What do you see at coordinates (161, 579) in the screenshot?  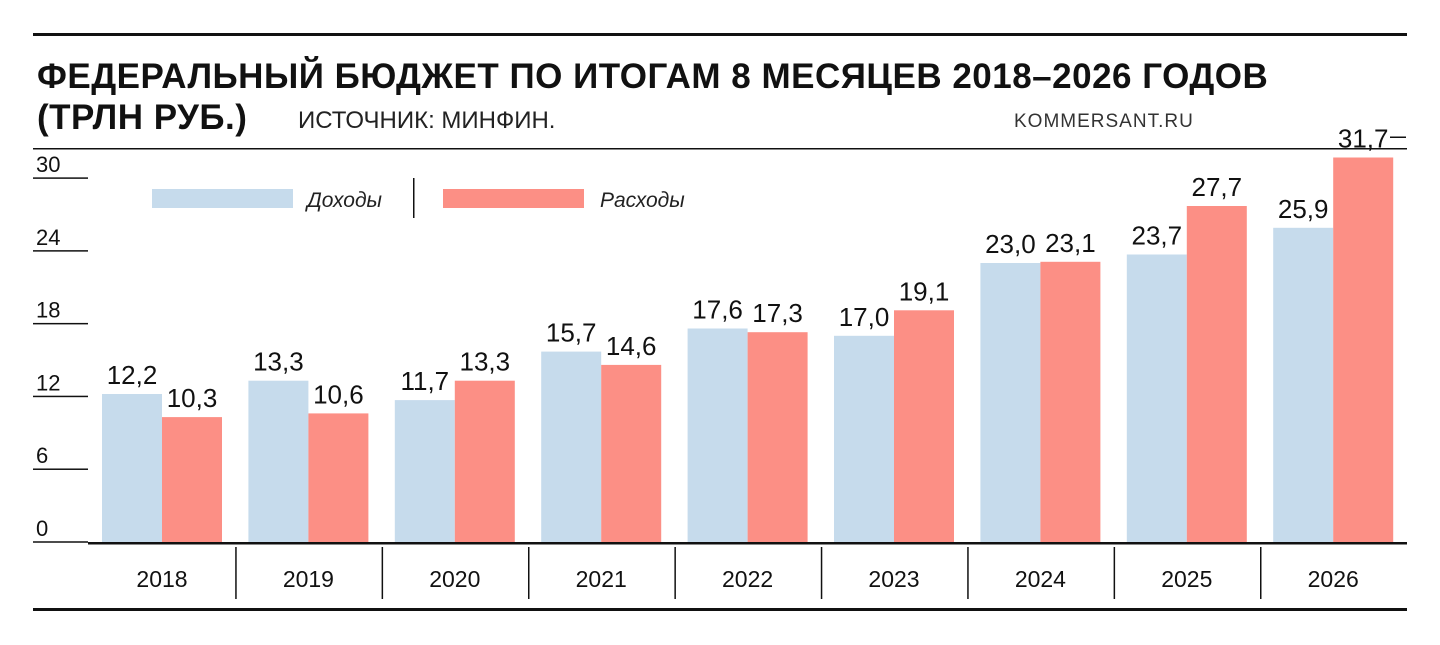 I see `x-tick-label: 2018` at bounding box center [161, 579].